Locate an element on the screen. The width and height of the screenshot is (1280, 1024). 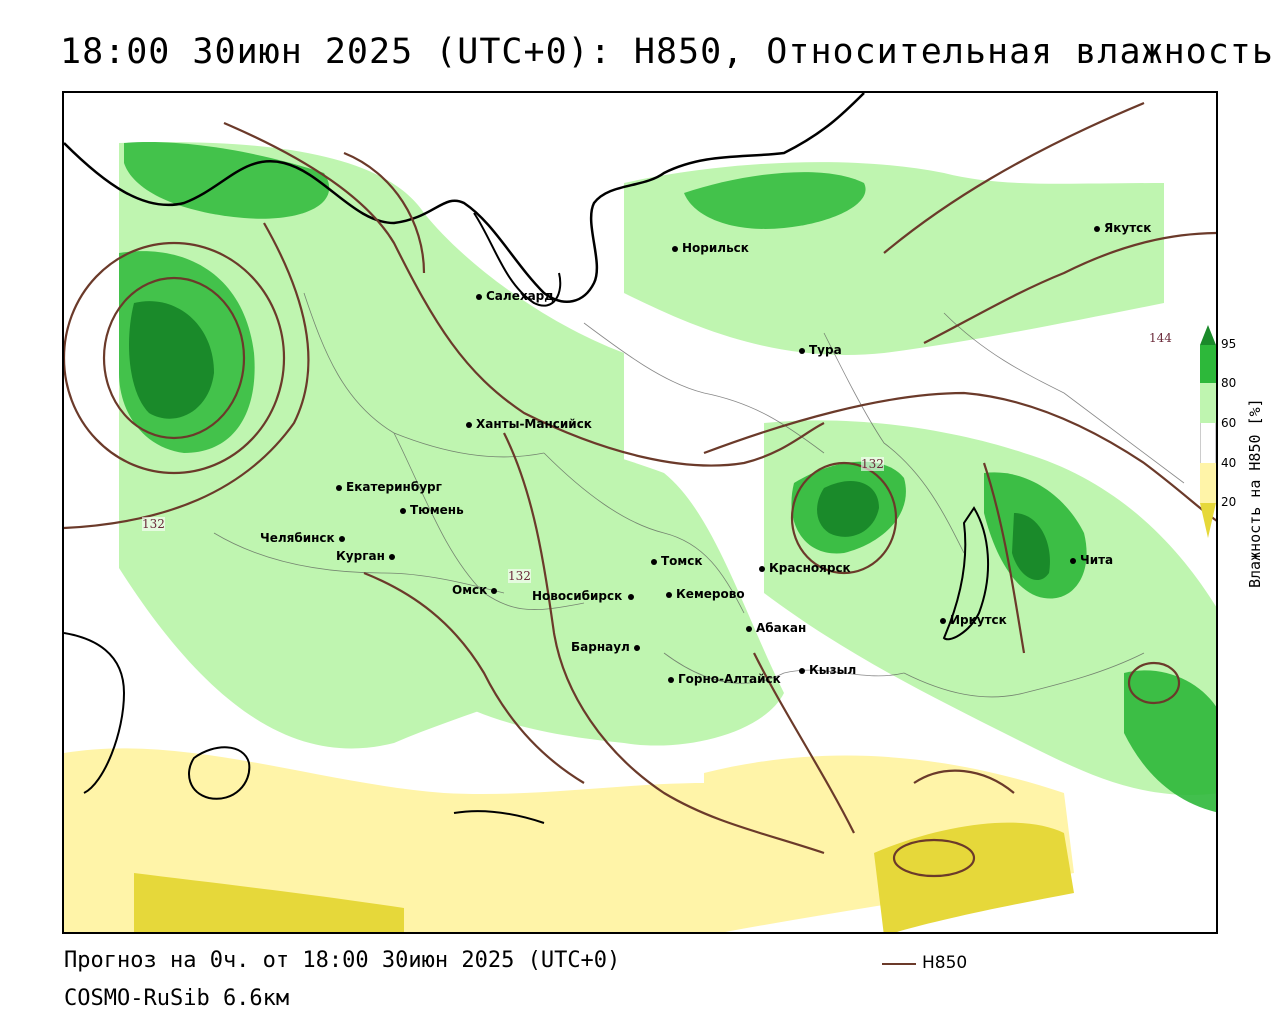
colorbar-tick: 60 is located at coordinates (1229, 423).